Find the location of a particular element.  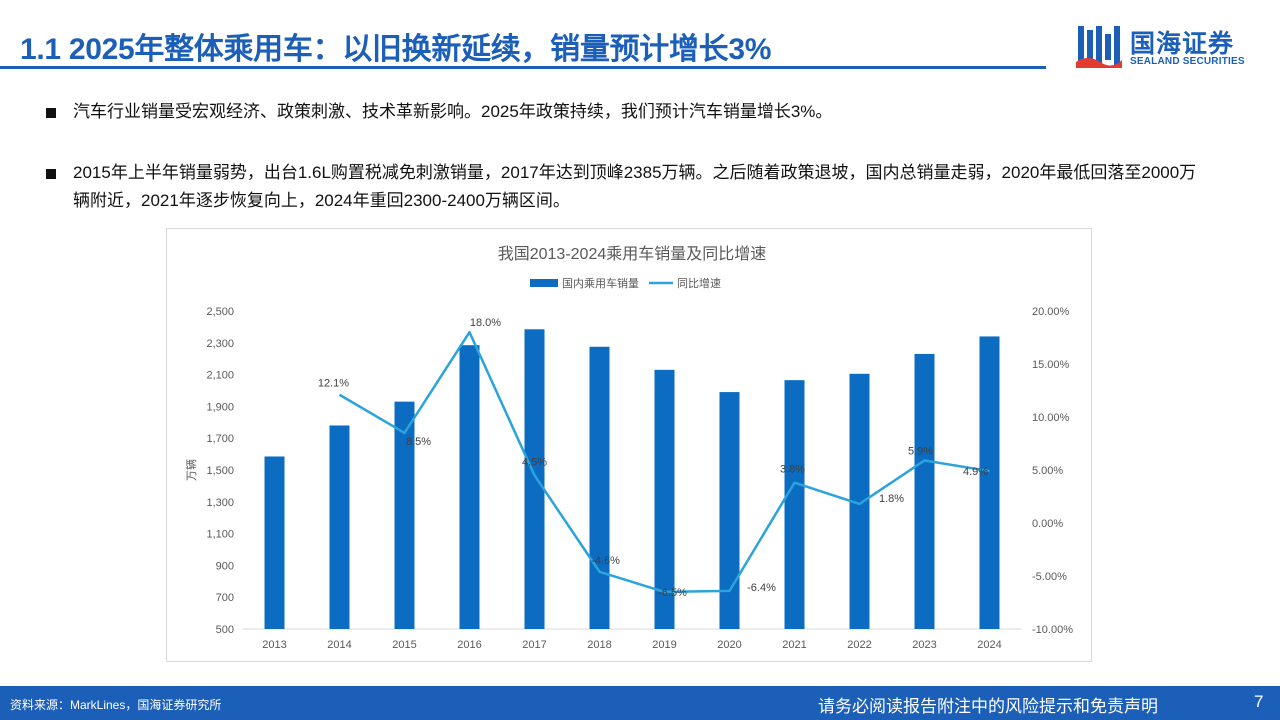

y2-tick-label: -5.00% is located at coordinates (1049, 577).